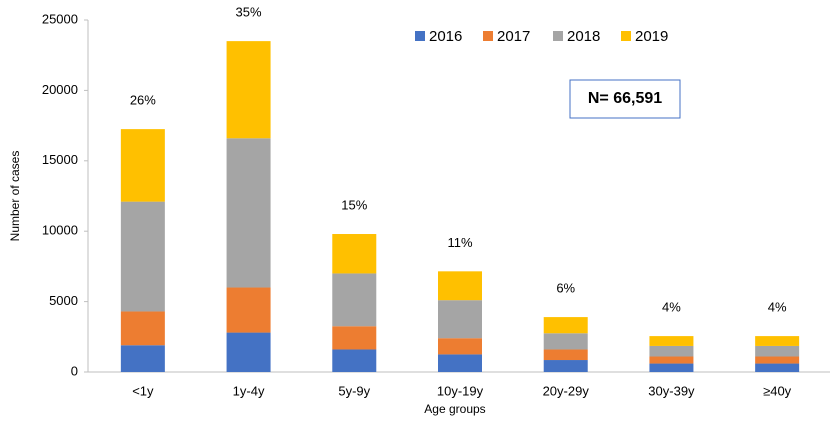 This screenshot has width=833, height=423. What do you see at coordinates (460, 390) in the screenshot?
I see `x-tick-label: 10y-19y` at bounding box center [460, 390].